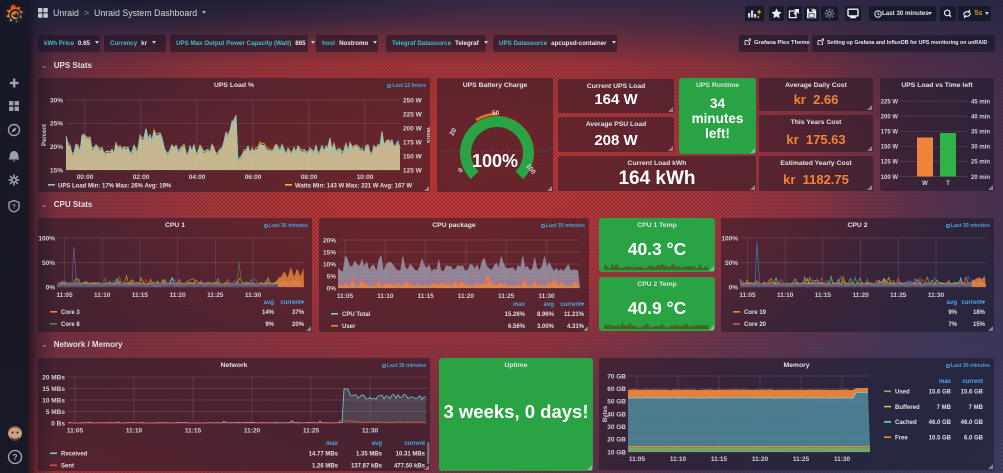 The image size is (1003, 473). What do you see at coordinates (461, 171) in the screenshot?
I see `svg-text: 0` at bounding box center [461, 171].